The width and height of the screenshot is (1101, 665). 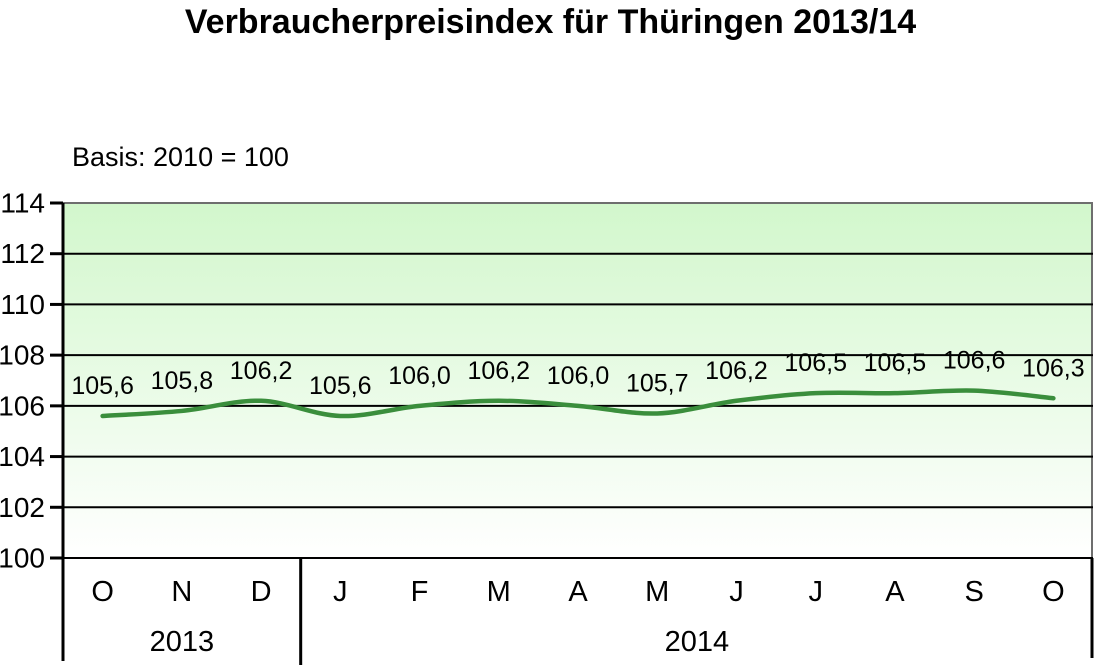 I want to click on data-label: 106,6, so click(x=974, y=361).